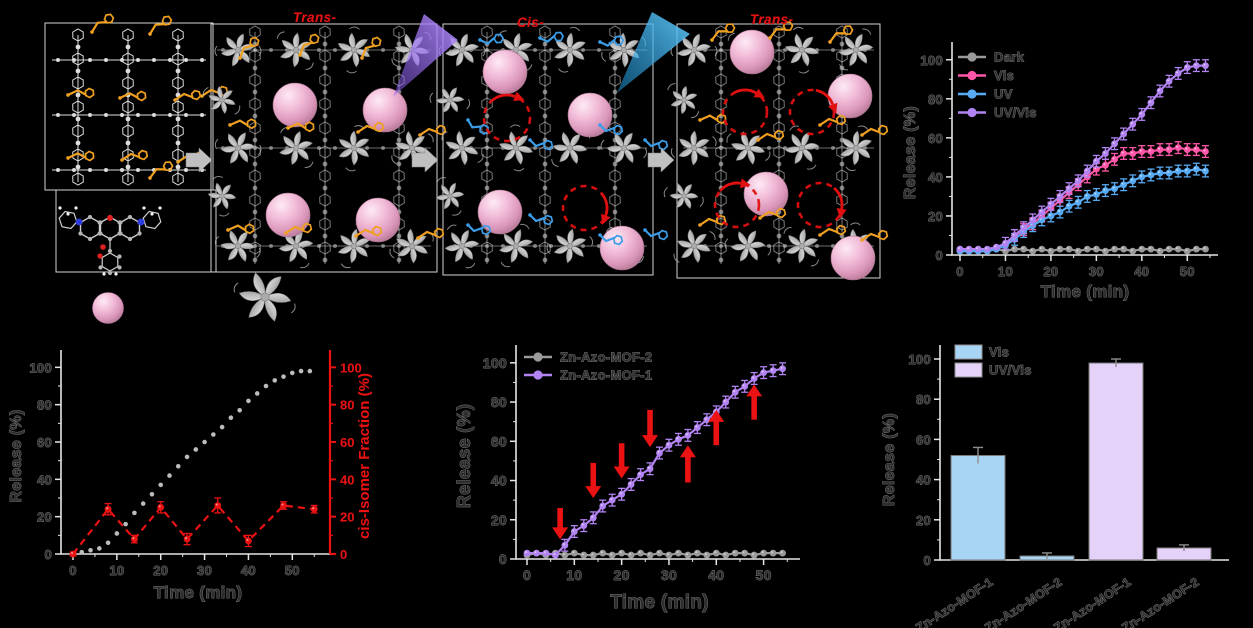 Image resolution: width=1253 pixels, height=628 pixels. What do you see at coordinates (588, 357) in the screenshot?
I see `legend-item-zn-azo-mof-2: Zn-Azo-MOF-2` at bounding box center [588, 357].